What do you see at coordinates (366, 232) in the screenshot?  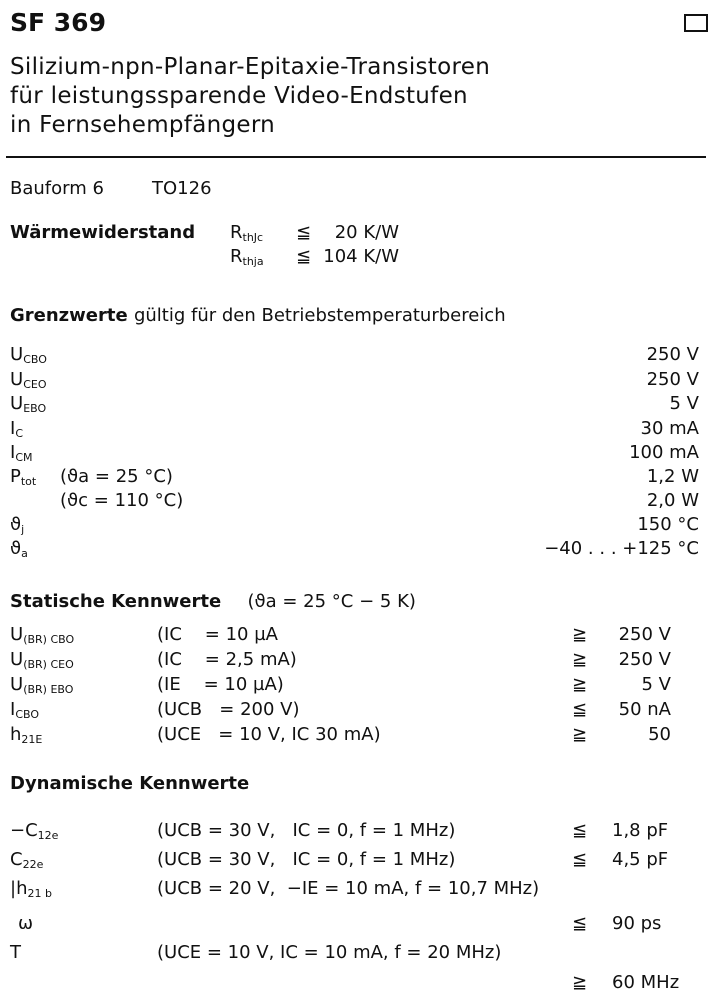 I see `value: 20 K/W` at bounding box center [366, 232].